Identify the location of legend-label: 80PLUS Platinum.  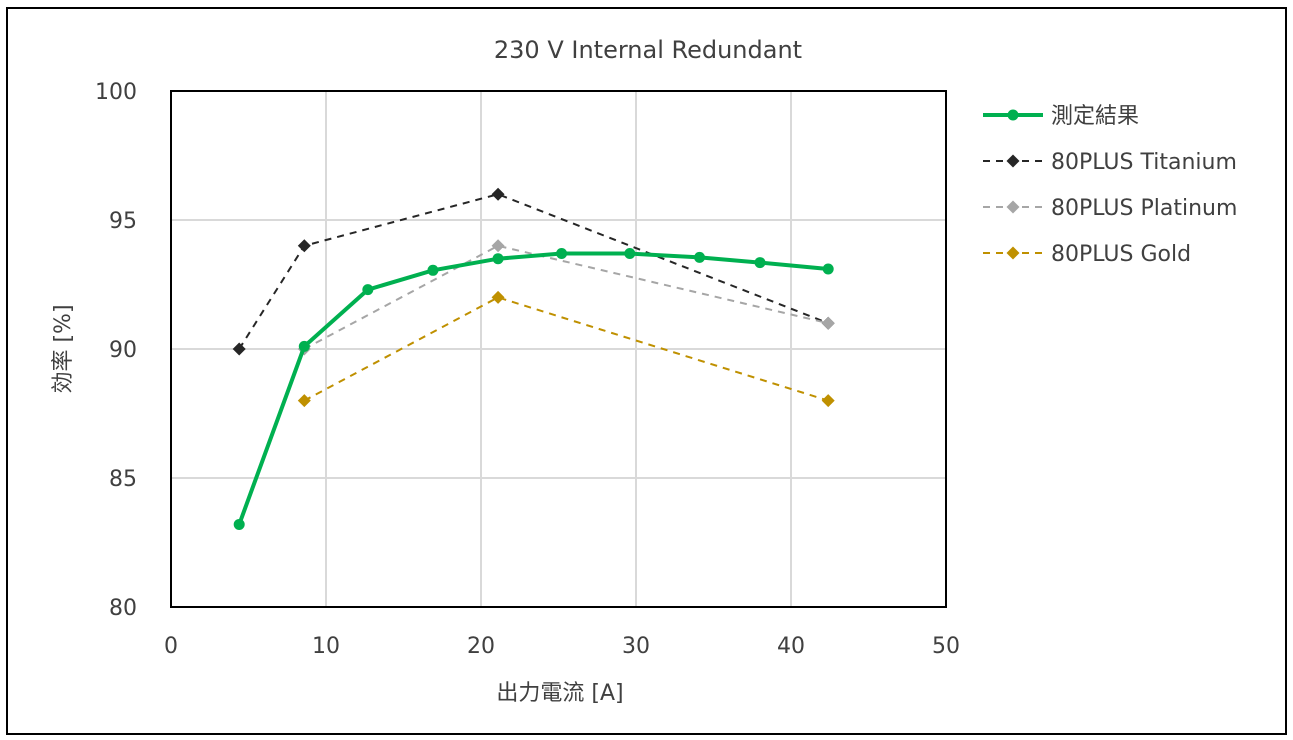
(1144, 208).